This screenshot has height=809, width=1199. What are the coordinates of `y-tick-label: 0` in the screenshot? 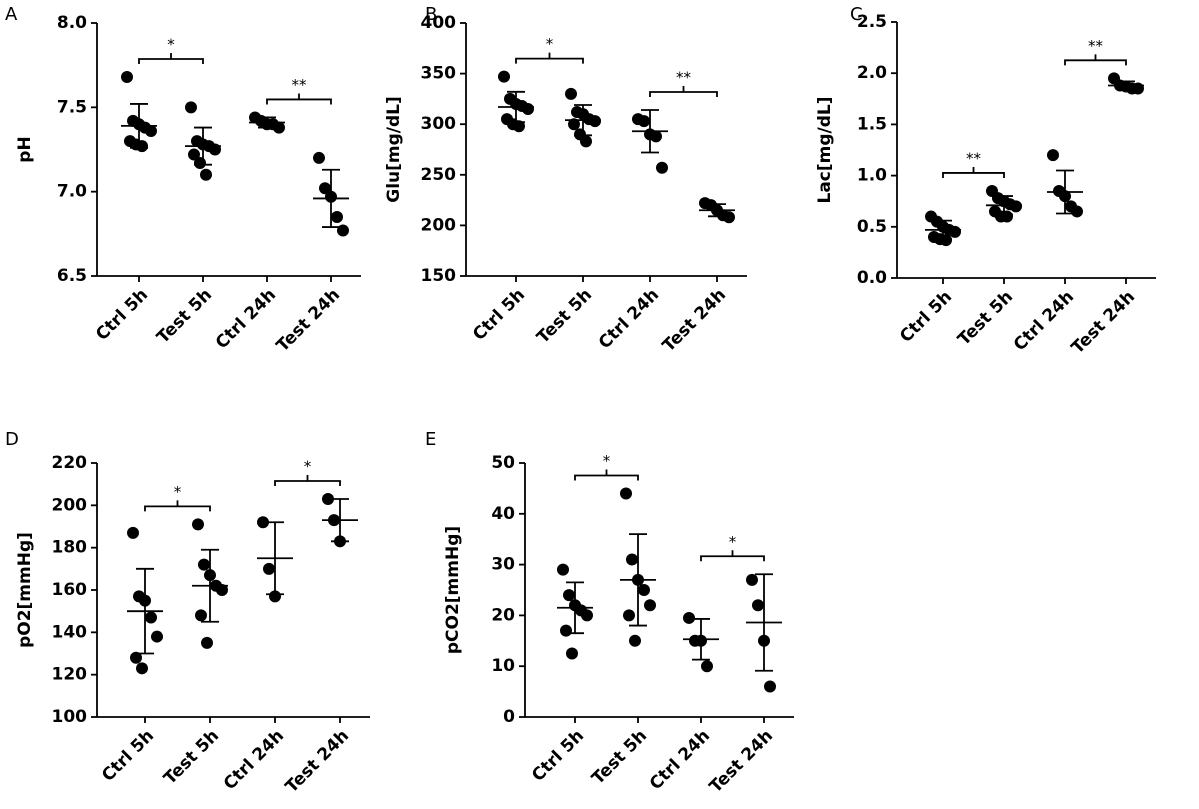 It's located at (509, 717).